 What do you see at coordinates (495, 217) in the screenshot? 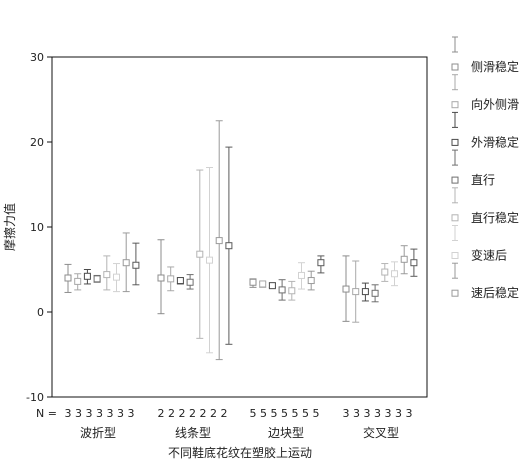
I see `legend-label: 直行稳定` at bounding box center [495, 217].